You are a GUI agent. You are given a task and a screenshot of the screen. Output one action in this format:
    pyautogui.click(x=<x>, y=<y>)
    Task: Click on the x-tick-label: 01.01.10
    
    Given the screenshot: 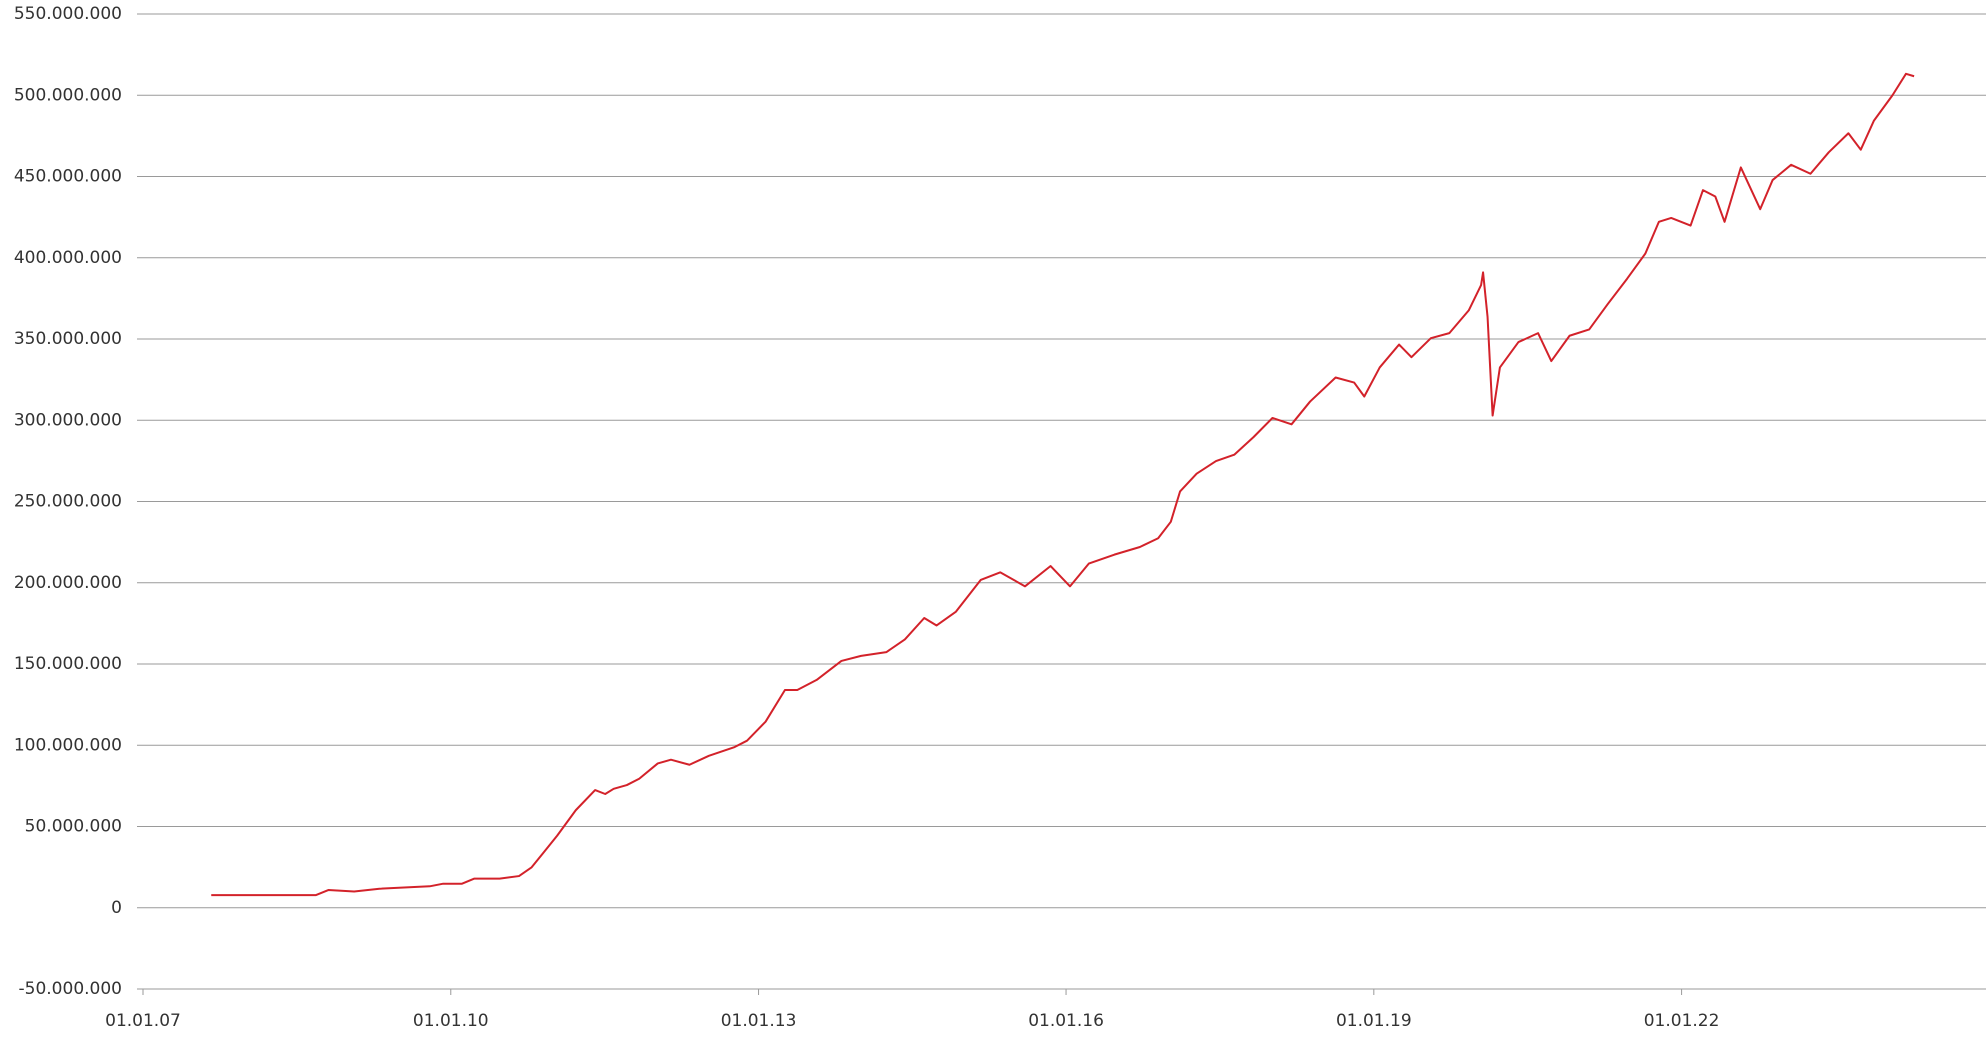 What is the action you would take?
    pyautogui.click(x=451, y=1021)
    